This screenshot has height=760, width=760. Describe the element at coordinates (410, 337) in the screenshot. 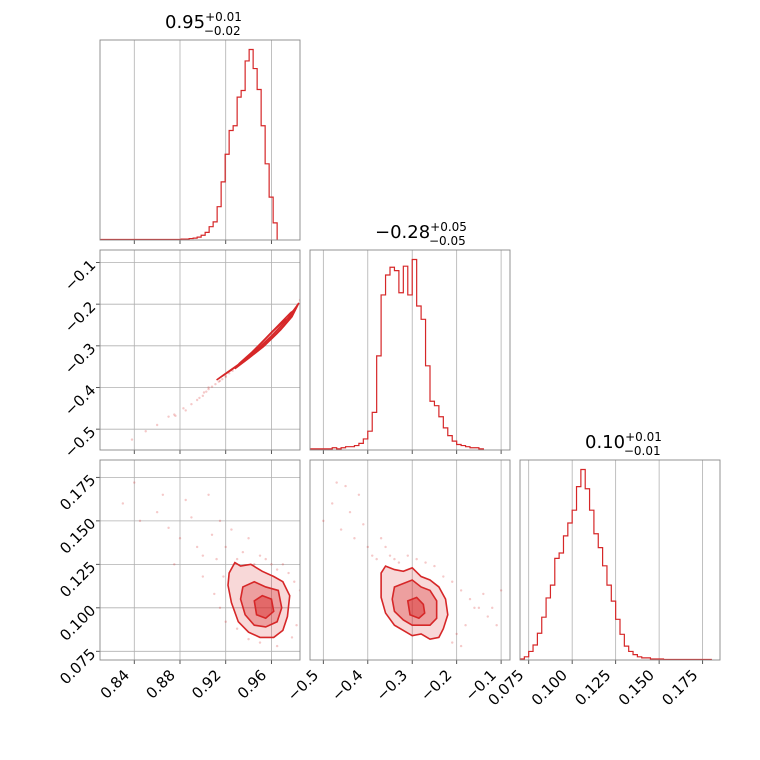

I see `histogram-panel-2: −0.28+0.05 −0.05` at that location.